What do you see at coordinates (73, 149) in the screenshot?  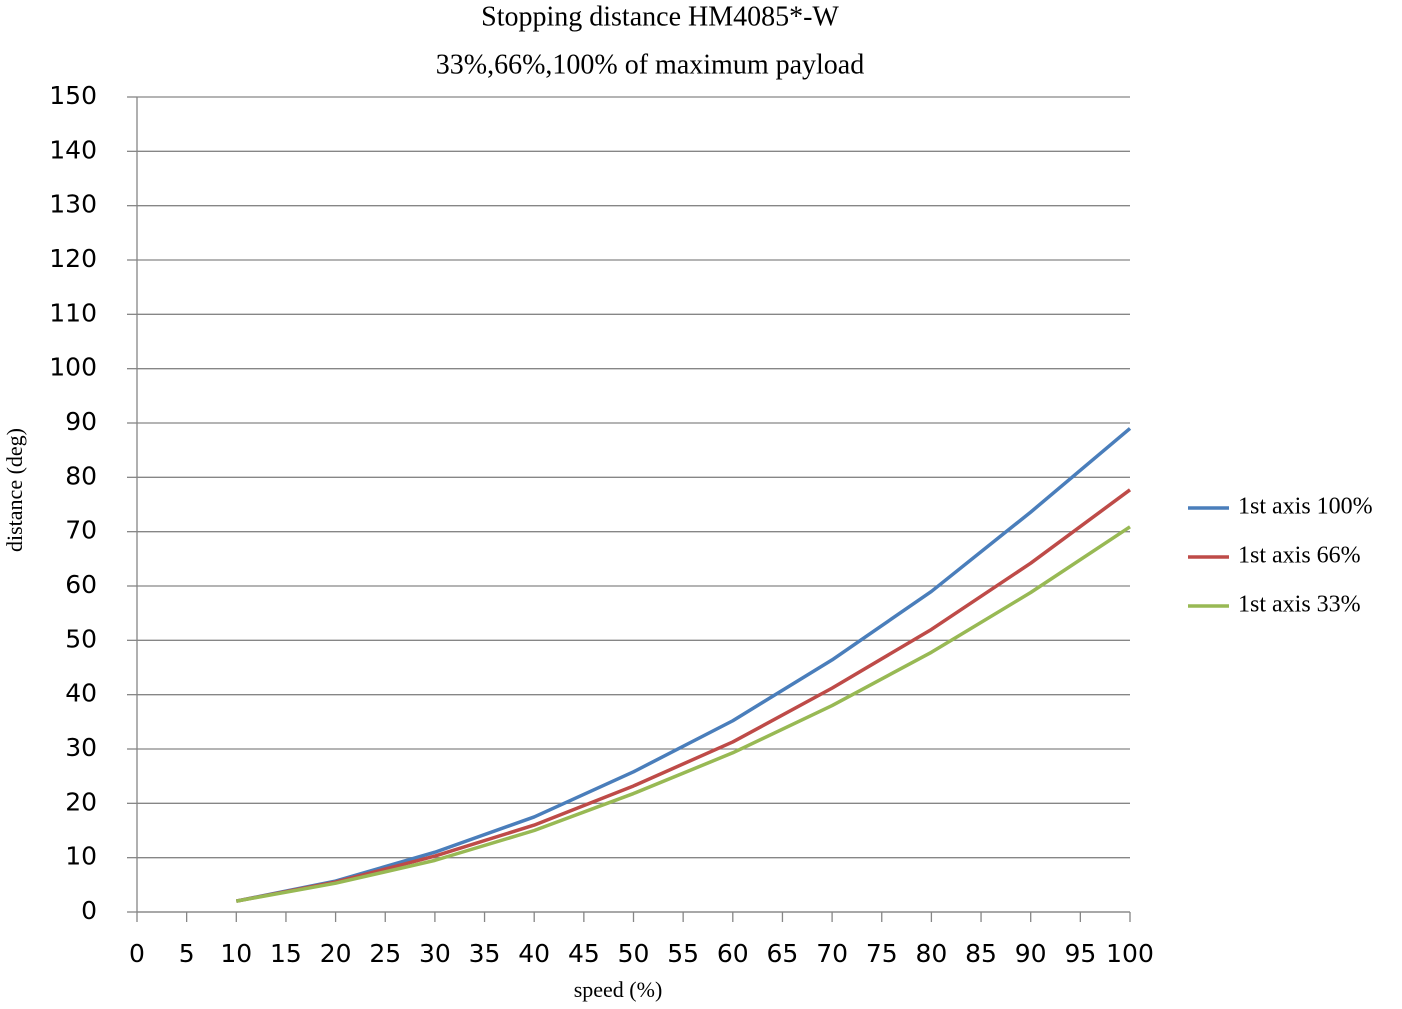 I see `y-tick-label: 140` at bounding box center [73, 149].